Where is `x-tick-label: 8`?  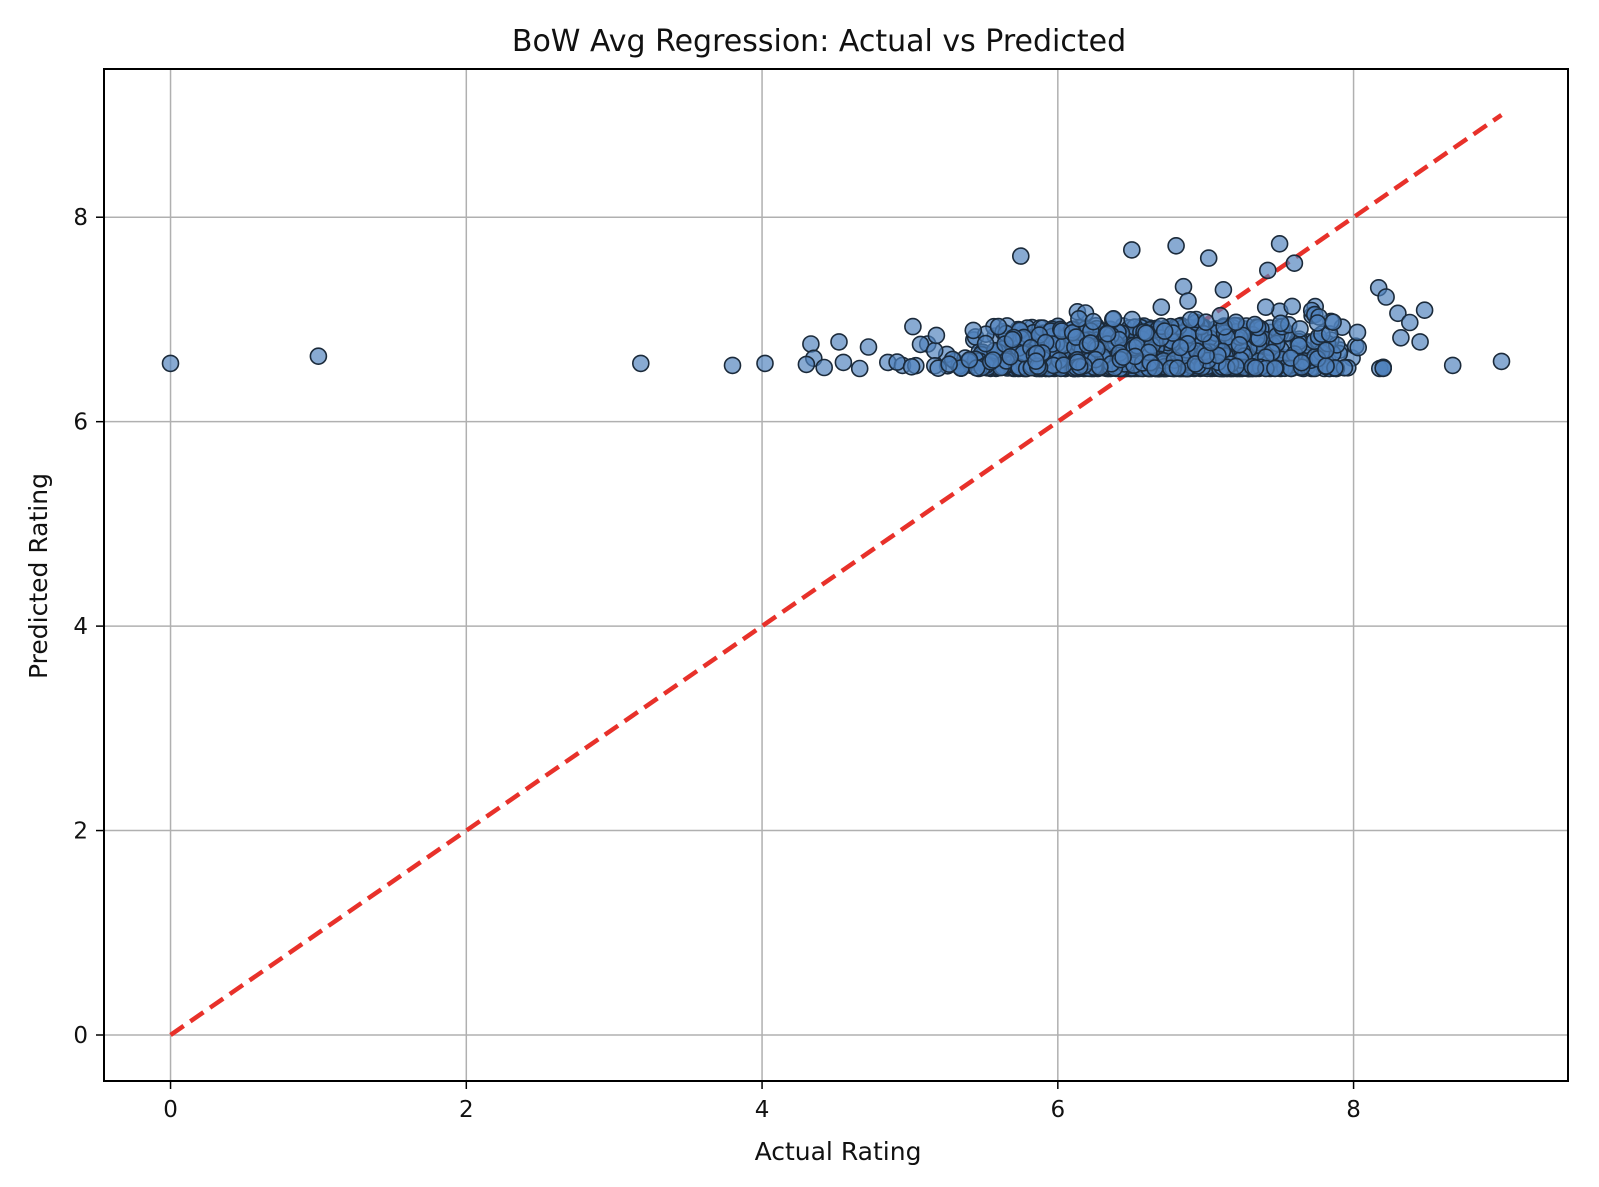
x-tick-label: 8 is located at coordinates (1353, 1110).